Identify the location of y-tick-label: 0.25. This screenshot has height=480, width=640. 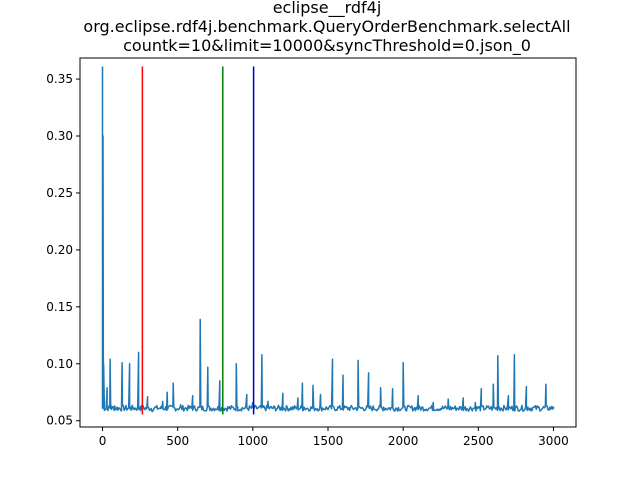
(59, 193).